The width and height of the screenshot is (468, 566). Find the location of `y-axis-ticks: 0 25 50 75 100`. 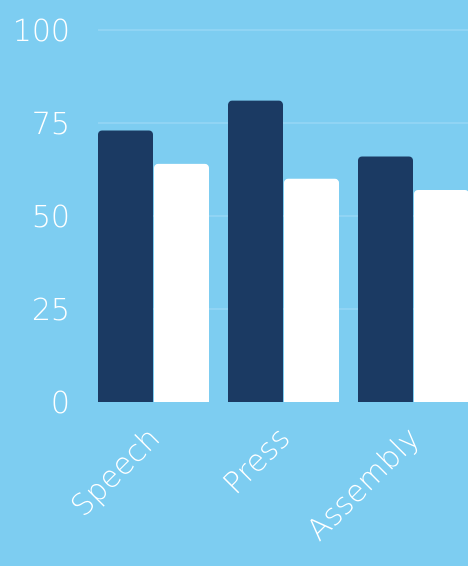

y-axis-ticks: 0 25 50 75 100 is located at coordinates (41, 217).